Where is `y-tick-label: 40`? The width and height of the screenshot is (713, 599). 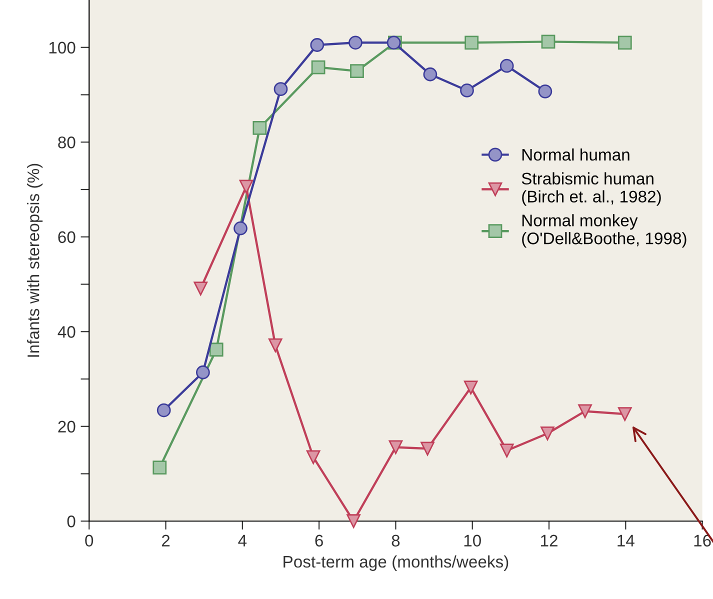
y-tick-label: 40 is located at coordinates (67, 332).